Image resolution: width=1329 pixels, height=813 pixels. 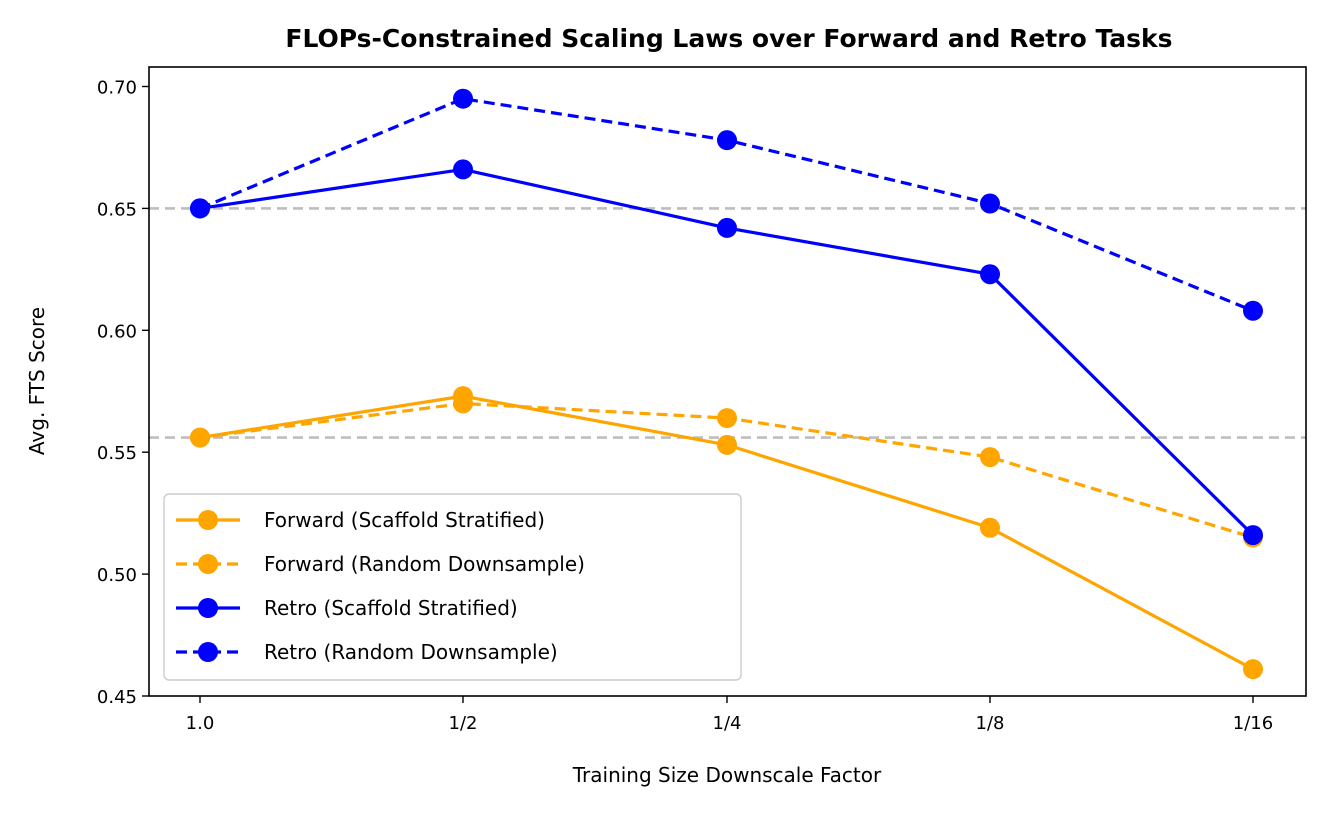 What do you see at coordinates (117, 331) in the screenshot?
I see `y-tick-label: 0.60` at bounding box center [117, 331].